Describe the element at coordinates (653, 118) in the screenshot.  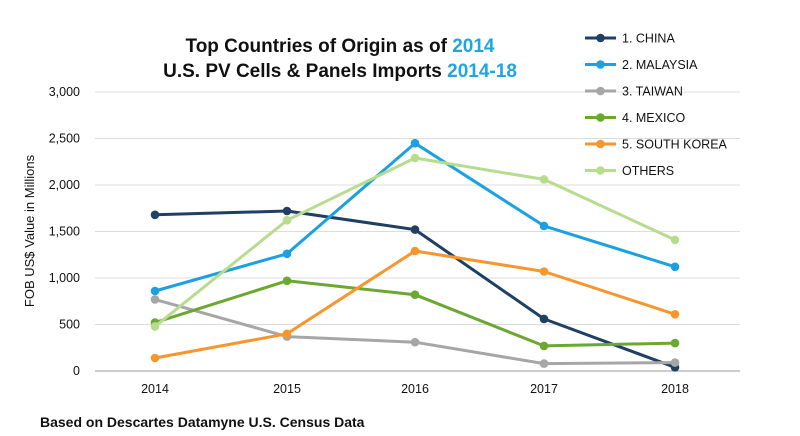
I see `legend-label: 4. MEXICO` at that location.